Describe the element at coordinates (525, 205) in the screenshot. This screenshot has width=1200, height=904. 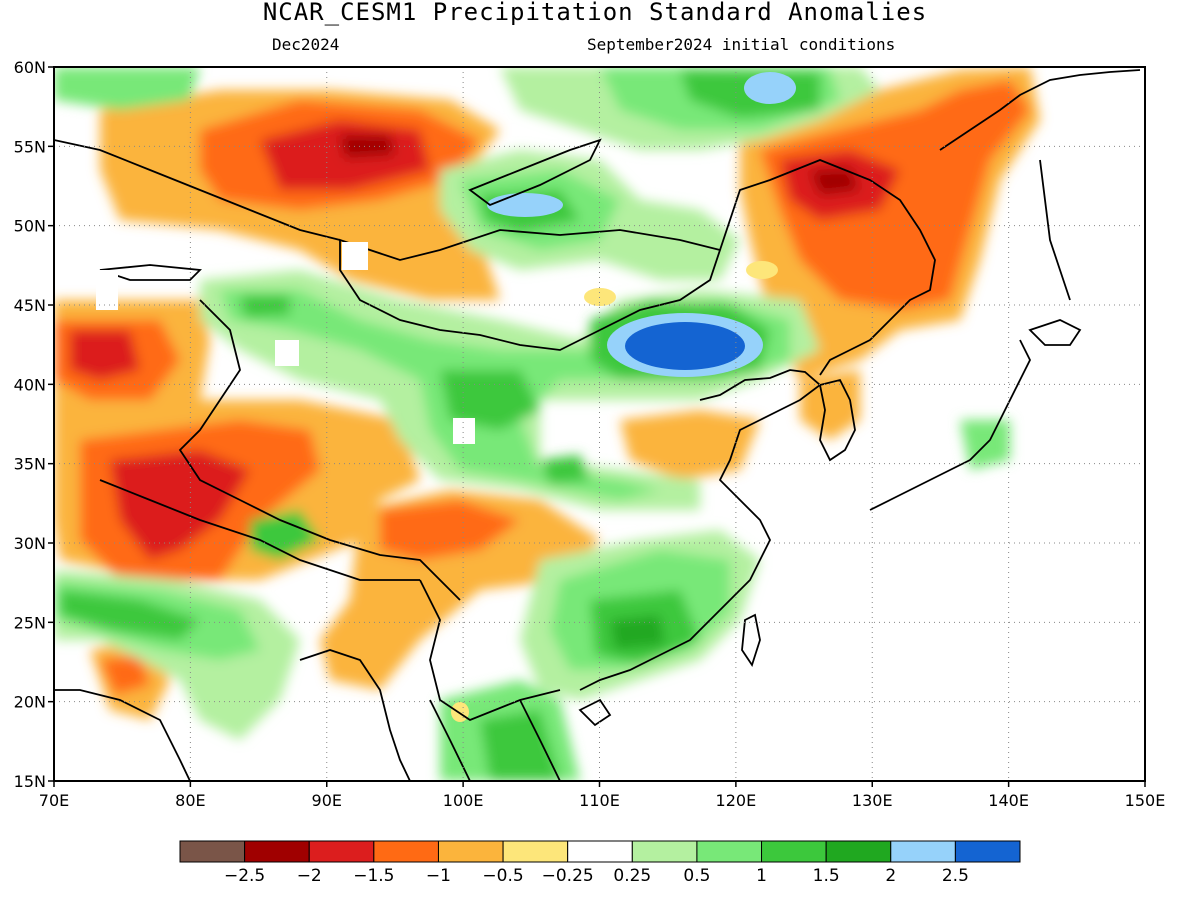
I see `anomaly-core-baikal-light-blue` at that location.